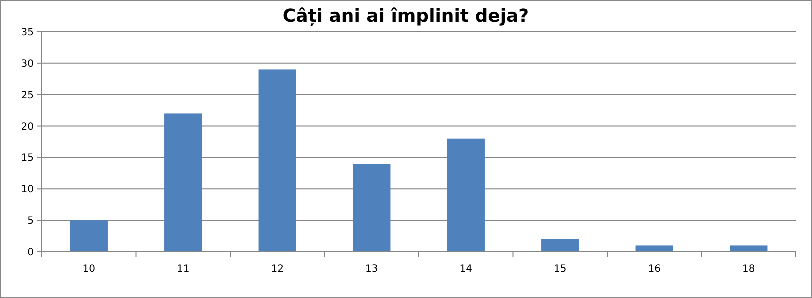 The image size is (812, 298). What do you see at coordinates (27, 158) in the screenshot?
I see `y-tick-label: 15` at bounding box center [27, 158].